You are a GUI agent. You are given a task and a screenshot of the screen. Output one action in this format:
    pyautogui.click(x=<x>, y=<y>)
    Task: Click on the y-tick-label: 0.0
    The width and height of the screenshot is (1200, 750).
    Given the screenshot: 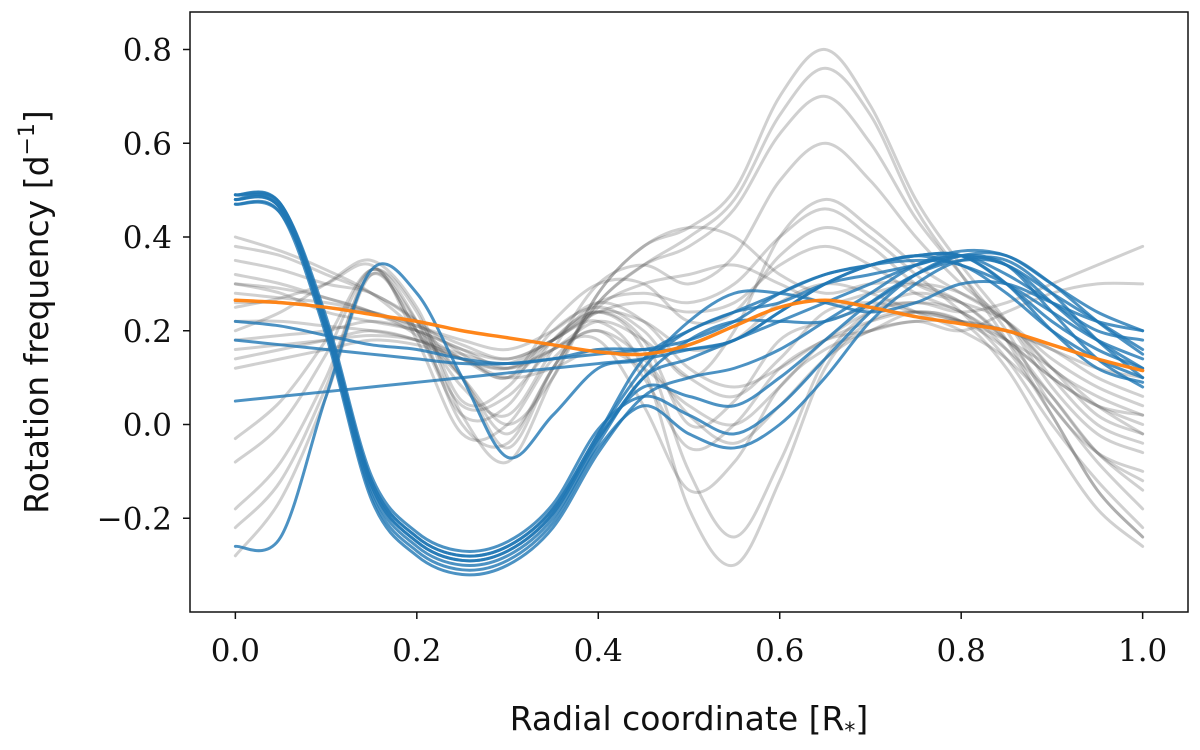 What is the action you would take?
    pyautogui.click(x=147, y=426)
    